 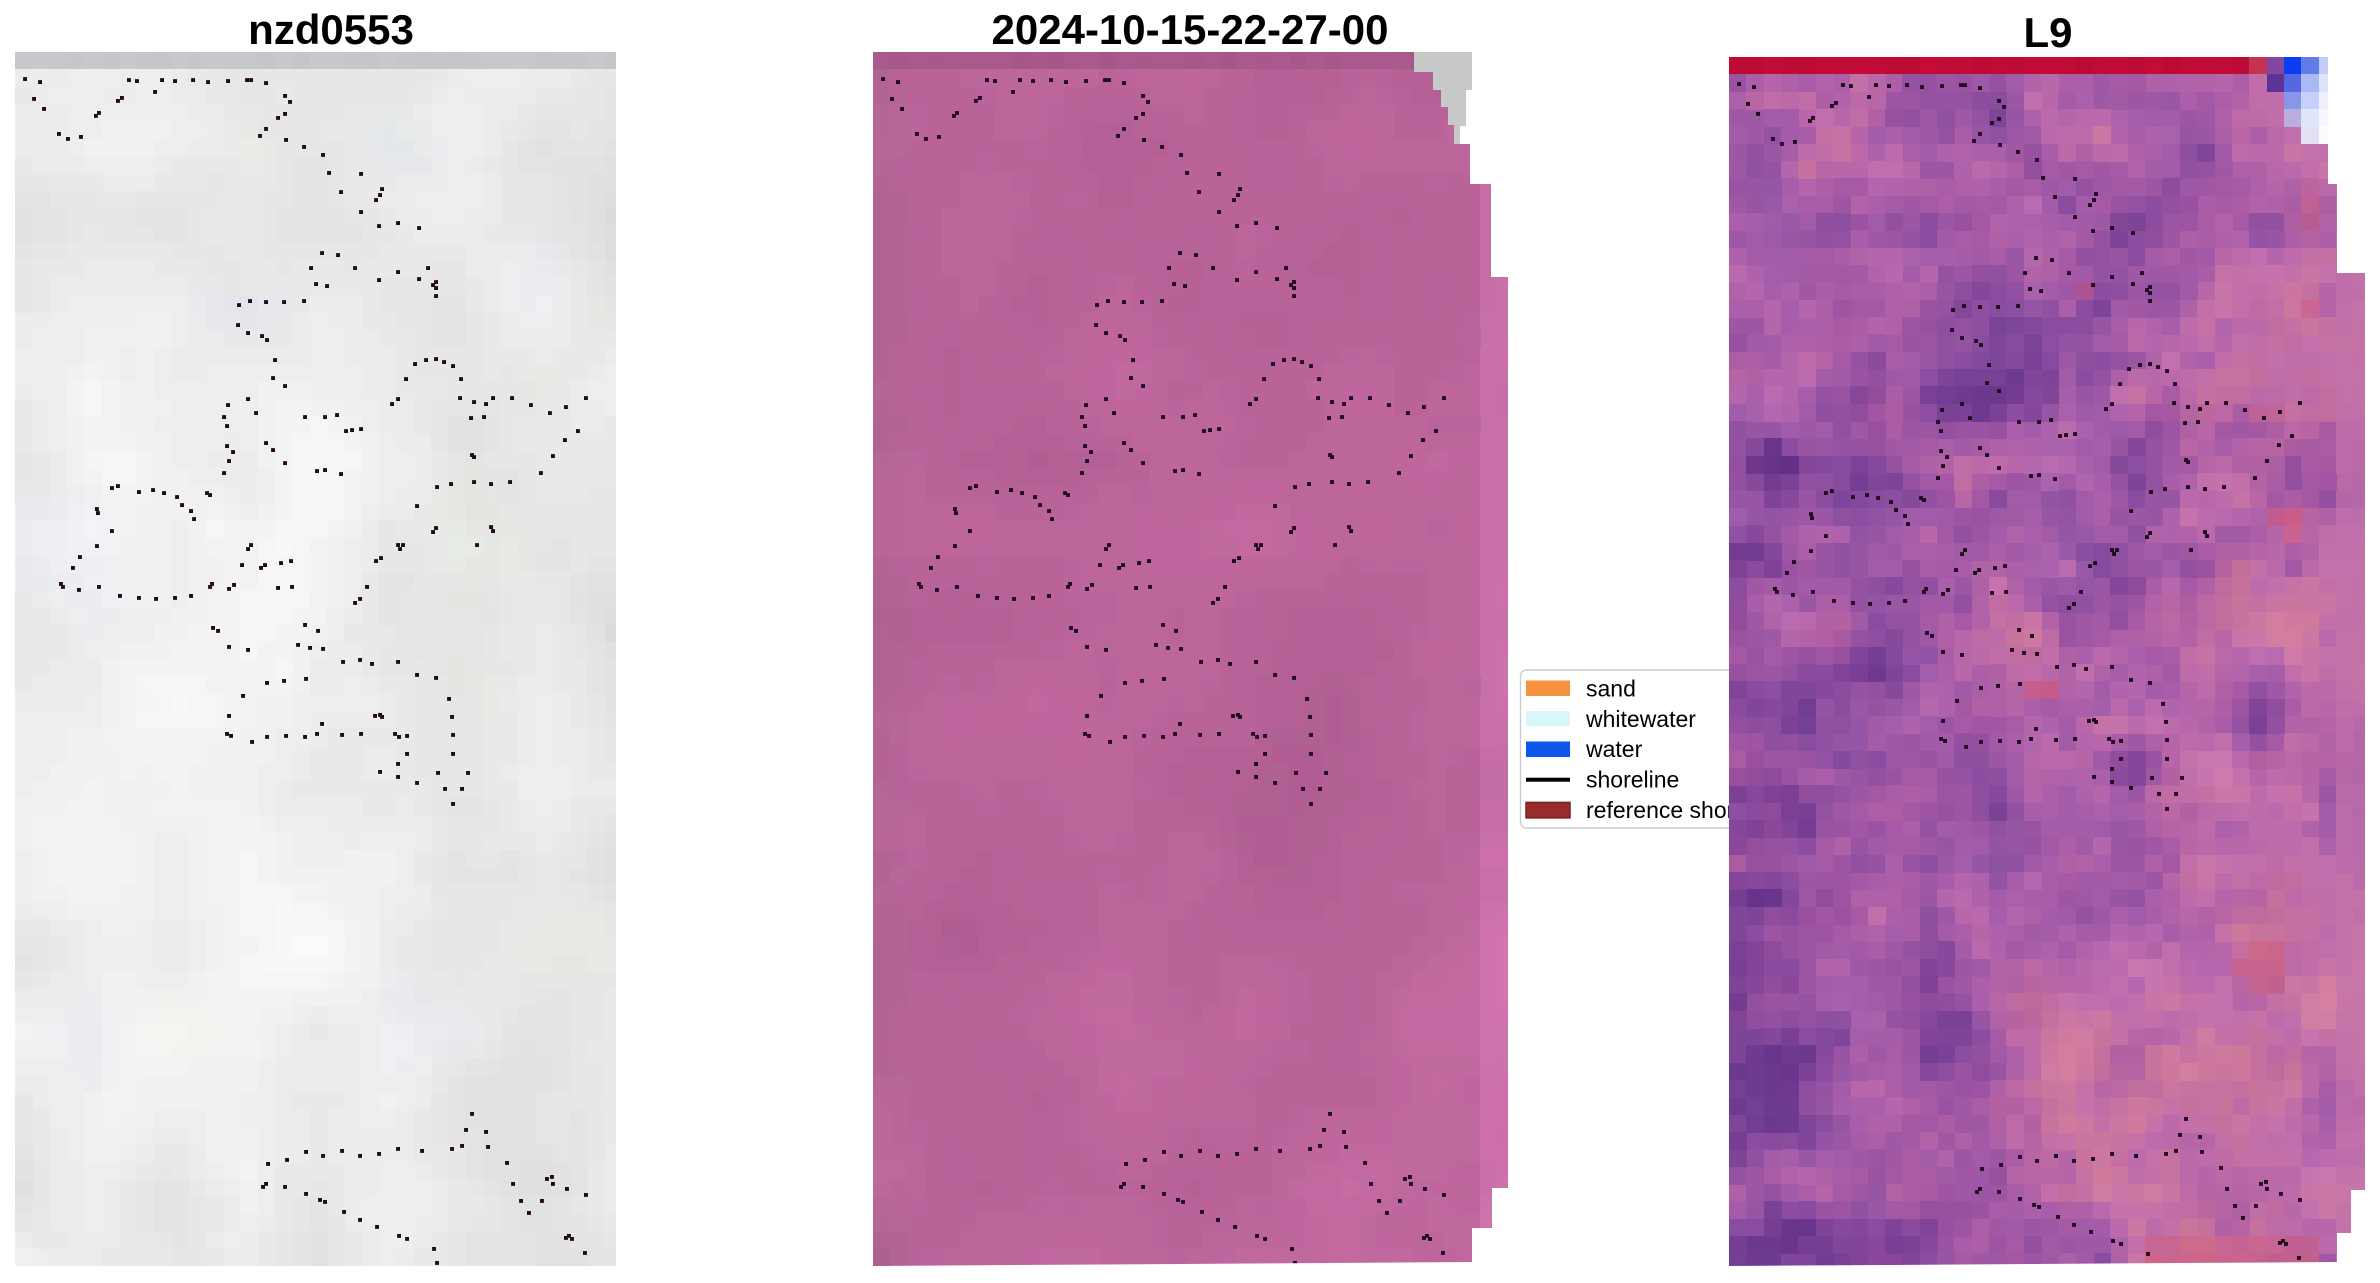 I want to click on svg-text: L9, so click(x=2047, y=32).